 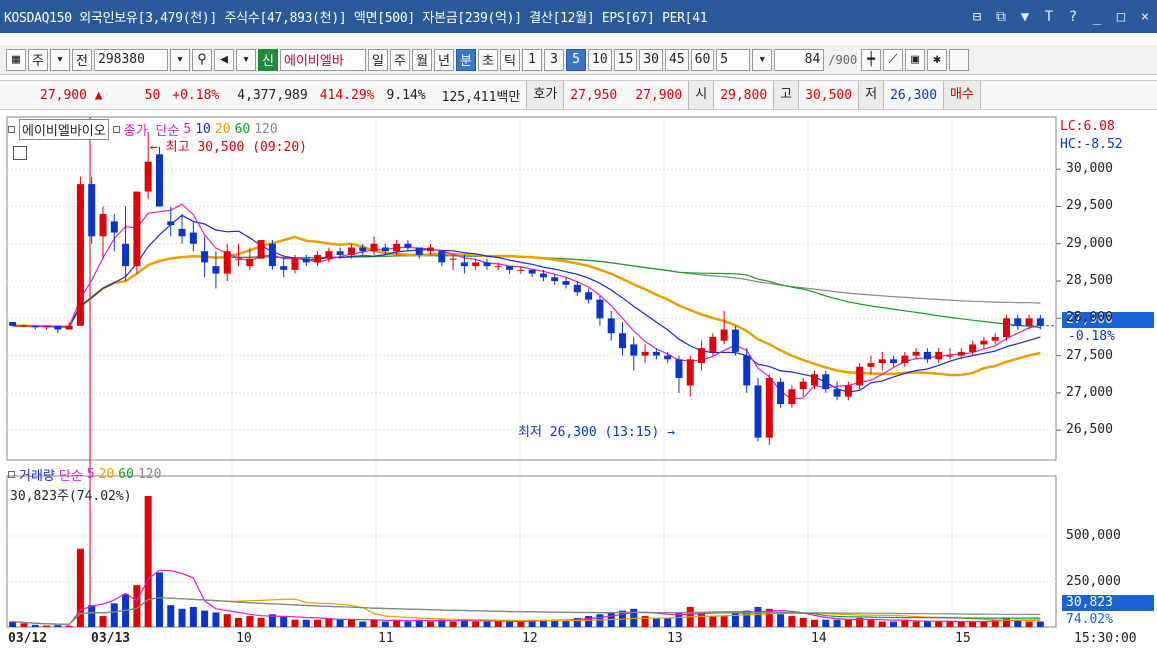 What do you see at coordinates (799, 59) in the screenshot?
I see `count-input: 84` at bounding box center [799, 59].